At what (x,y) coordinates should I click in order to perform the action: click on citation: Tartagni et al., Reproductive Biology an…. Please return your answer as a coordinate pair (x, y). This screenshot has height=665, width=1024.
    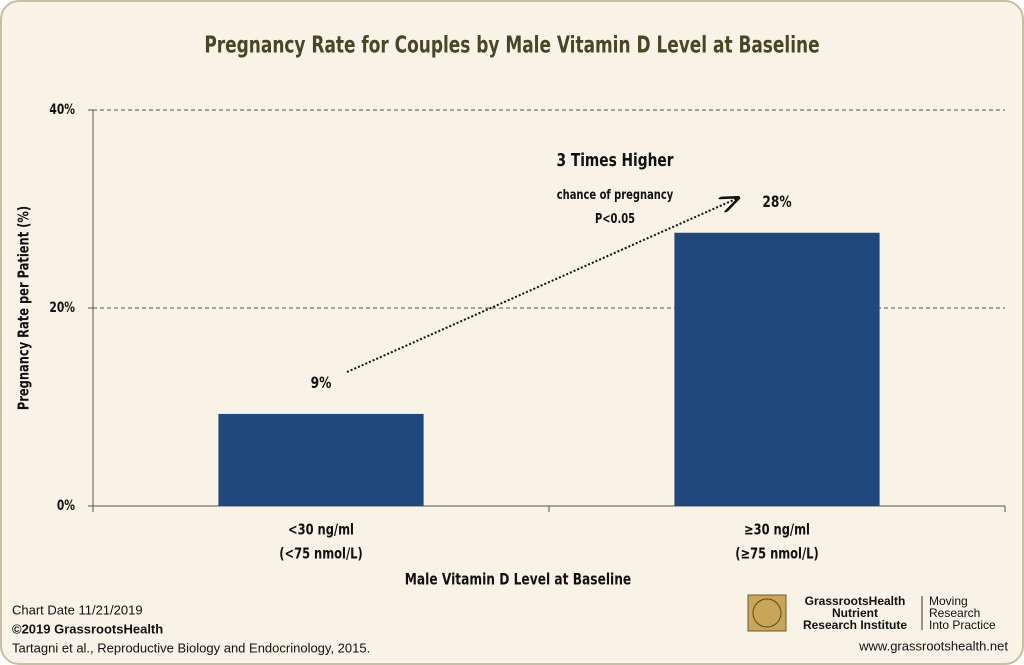
    Looking at the image, I should click on (191, 647).